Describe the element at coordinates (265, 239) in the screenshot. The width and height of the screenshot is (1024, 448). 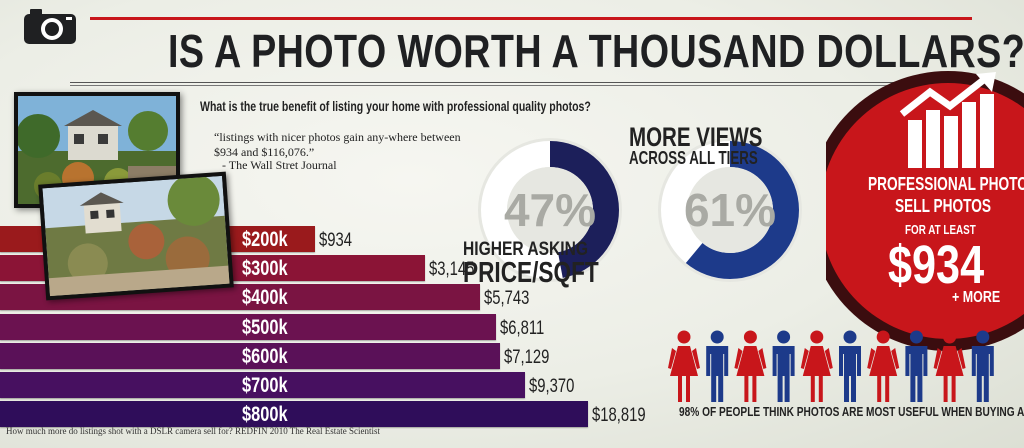
I see `bar-label: $200k` at that location.